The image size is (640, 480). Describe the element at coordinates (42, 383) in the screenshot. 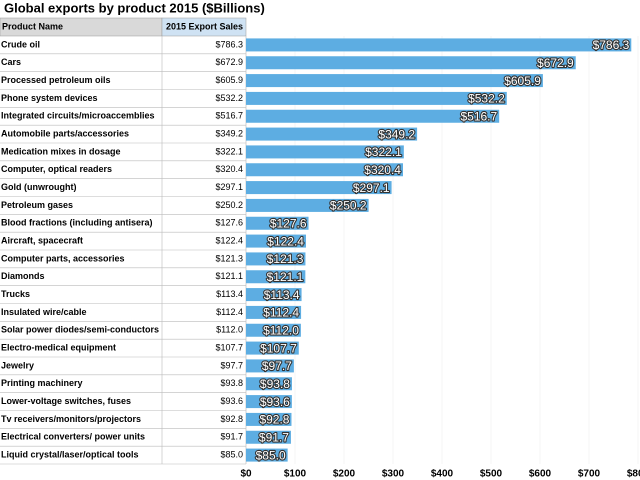

I see `row-label: Printing machinery` at that location.